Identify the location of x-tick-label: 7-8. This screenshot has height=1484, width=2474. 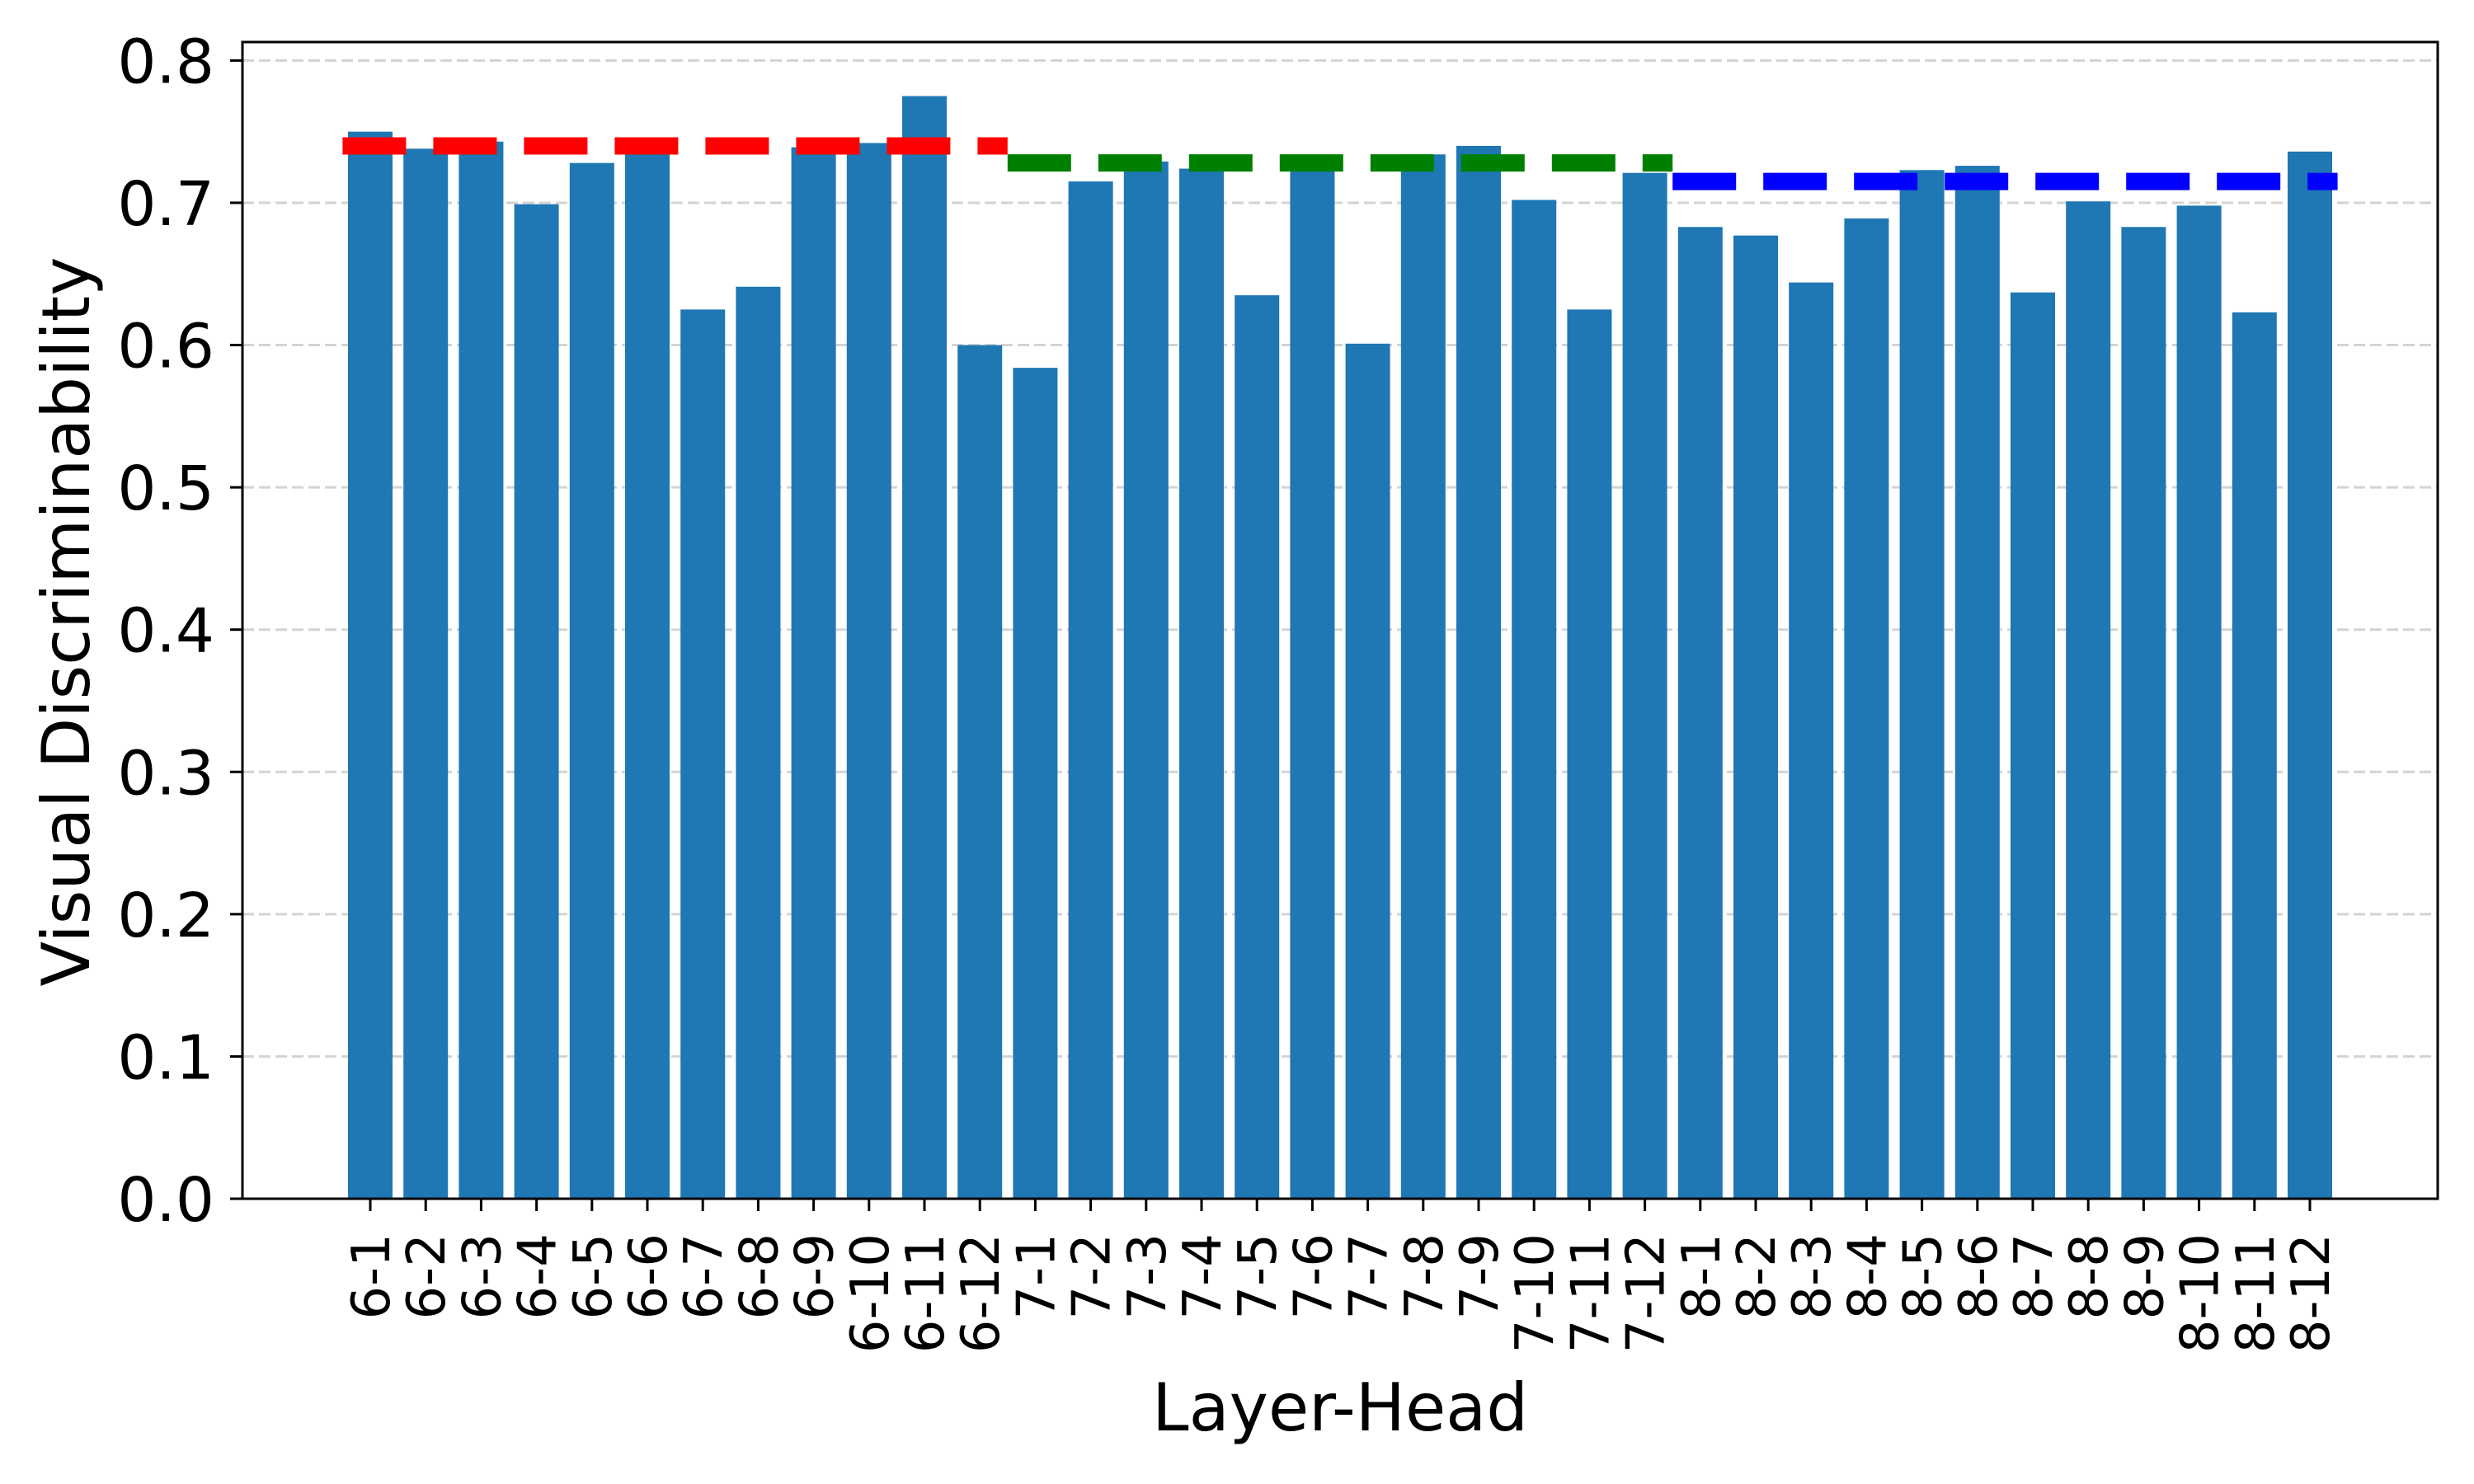
(1425, 1276).